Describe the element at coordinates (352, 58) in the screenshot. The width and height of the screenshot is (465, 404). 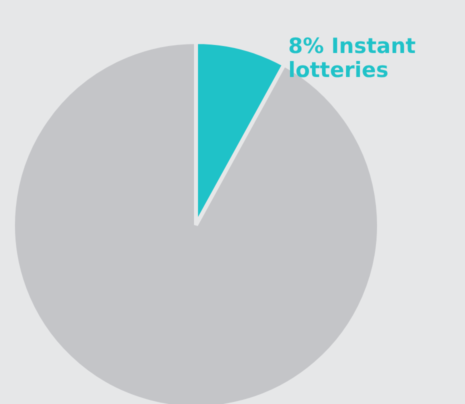
I see `slice-label: 8% Instant lotteries` at that location.